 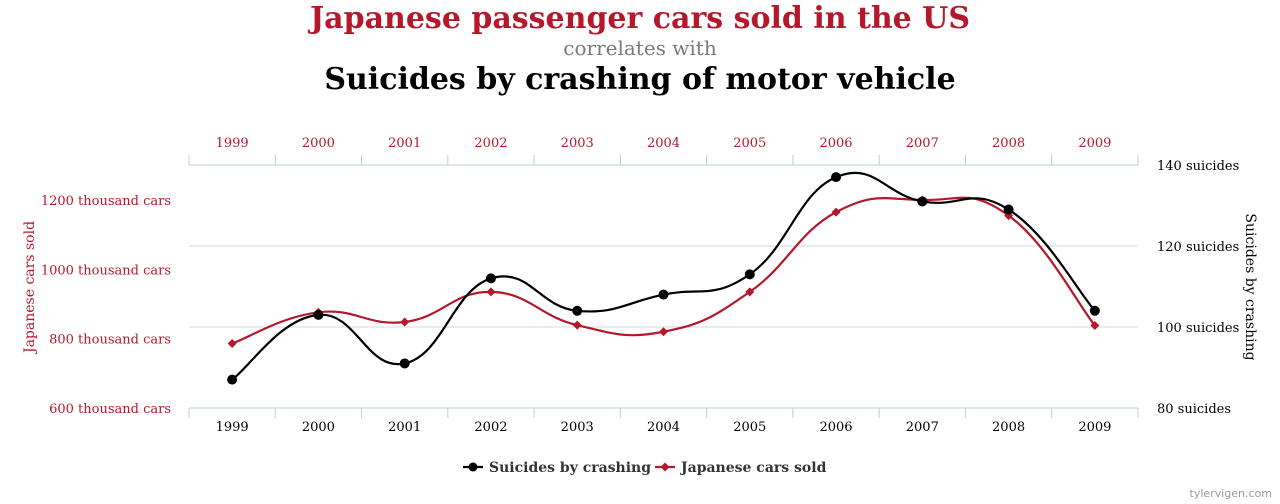 I want to click on bottom-x-tick-label: 2008, so click(x=1008, y=427).